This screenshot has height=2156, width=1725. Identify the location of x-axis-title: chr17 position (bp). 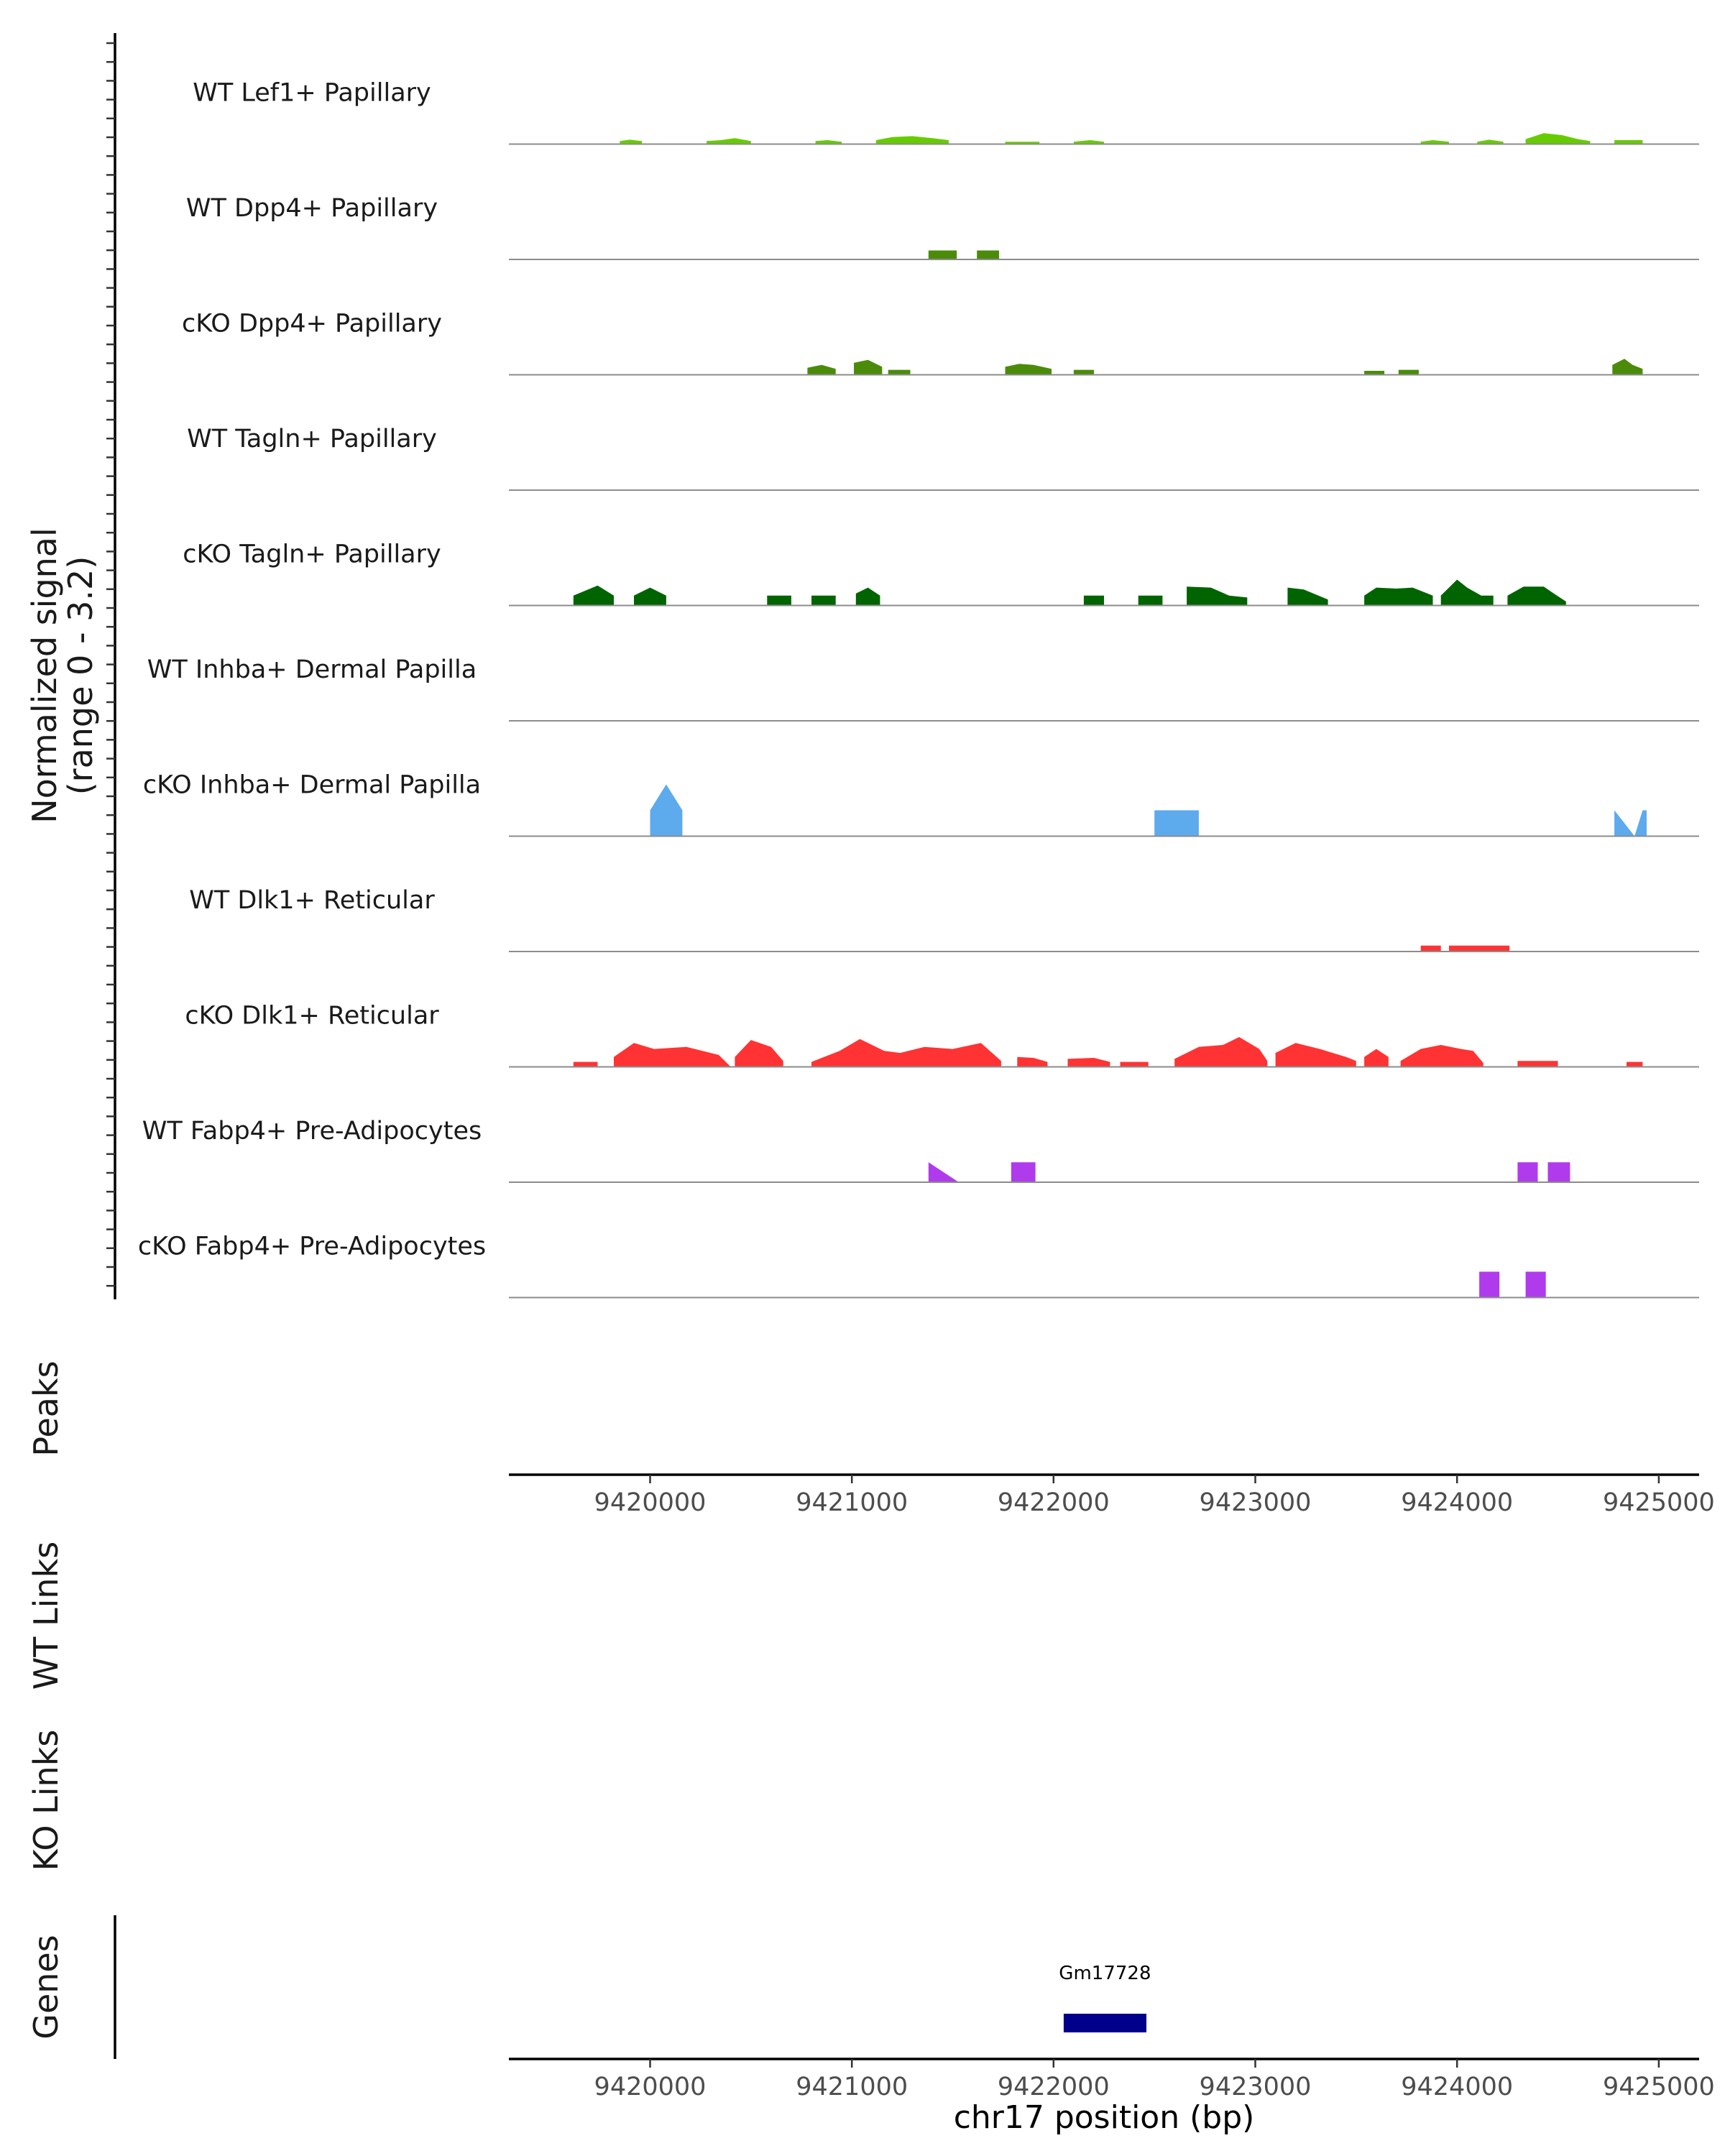
(1104, 2117).